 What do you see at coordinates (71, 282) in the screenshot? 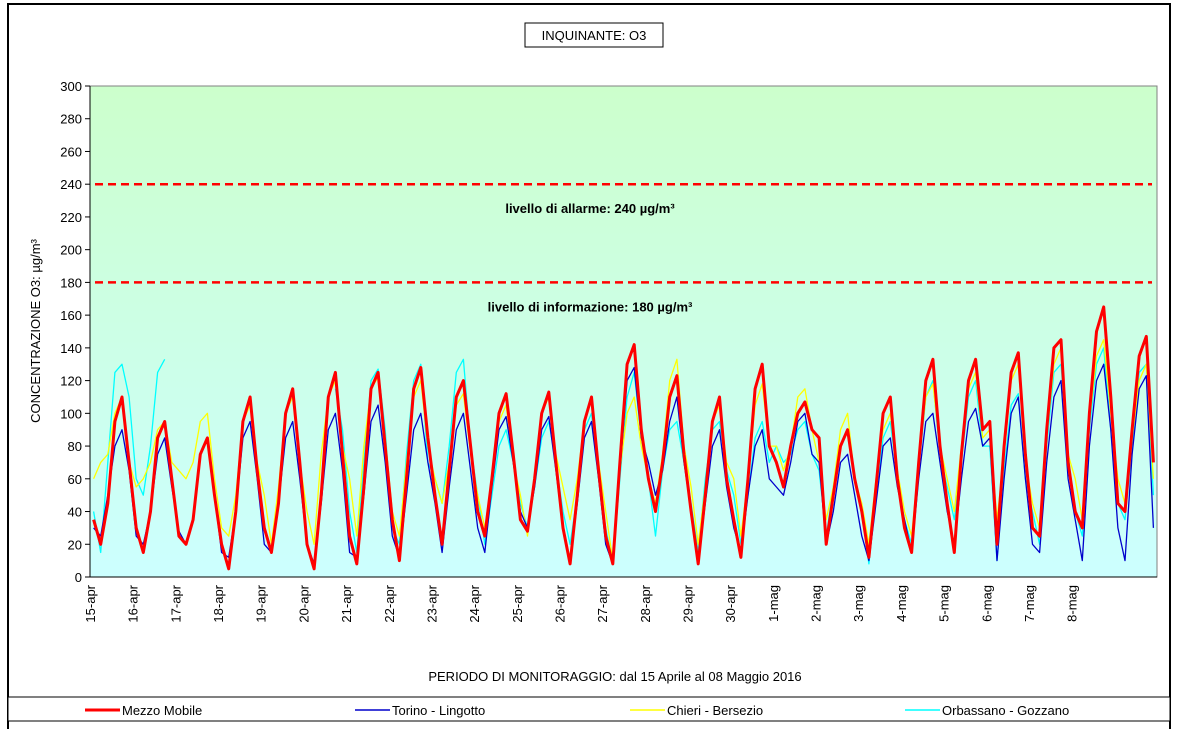
I see `y-tick-label: 180` at bounding box center [71, 282].